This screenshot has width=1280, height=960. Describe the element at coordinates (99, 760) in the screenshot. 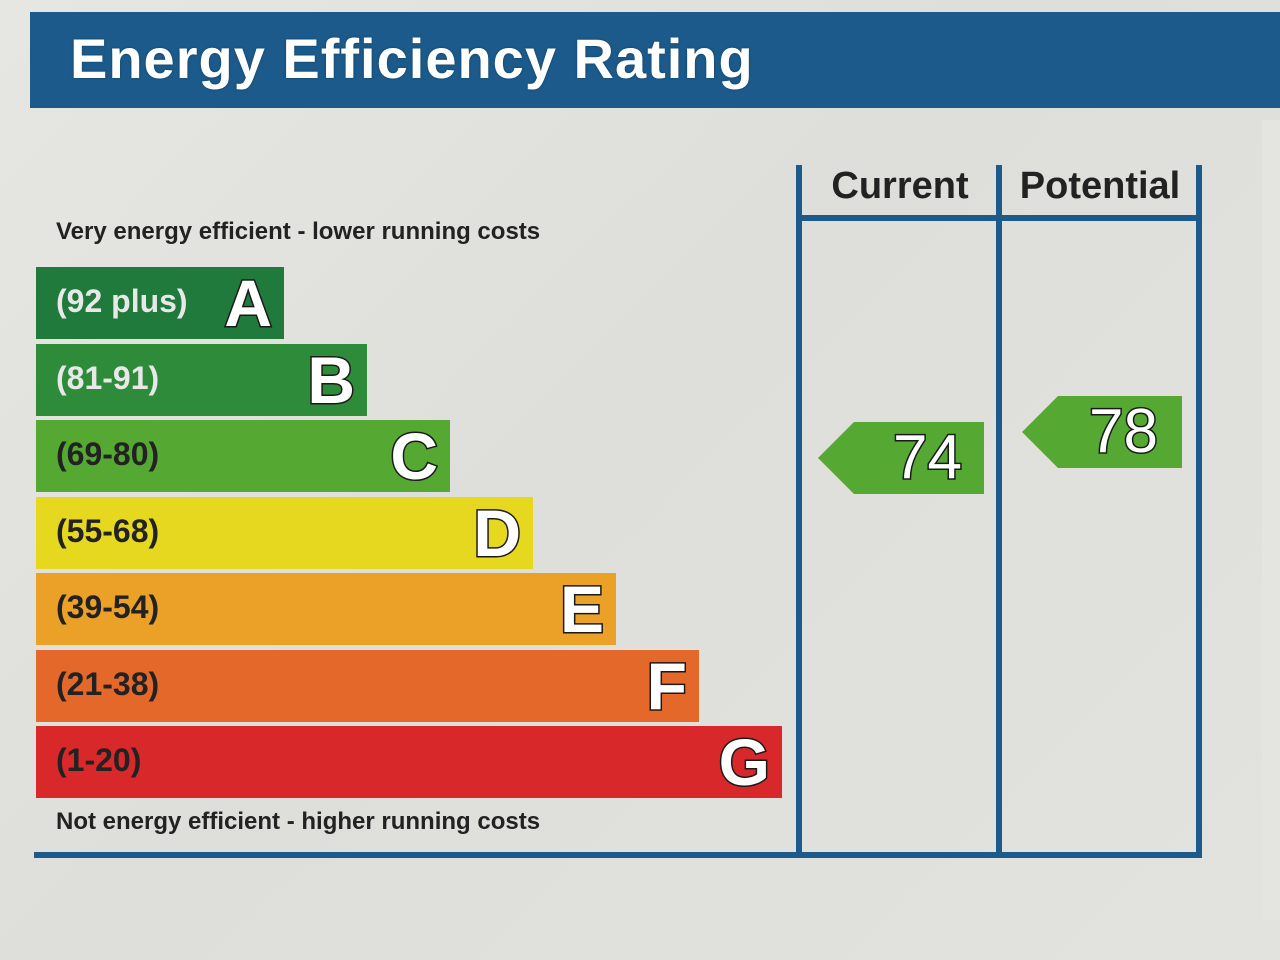

I see `band-g-range: (1-20)` at that location.